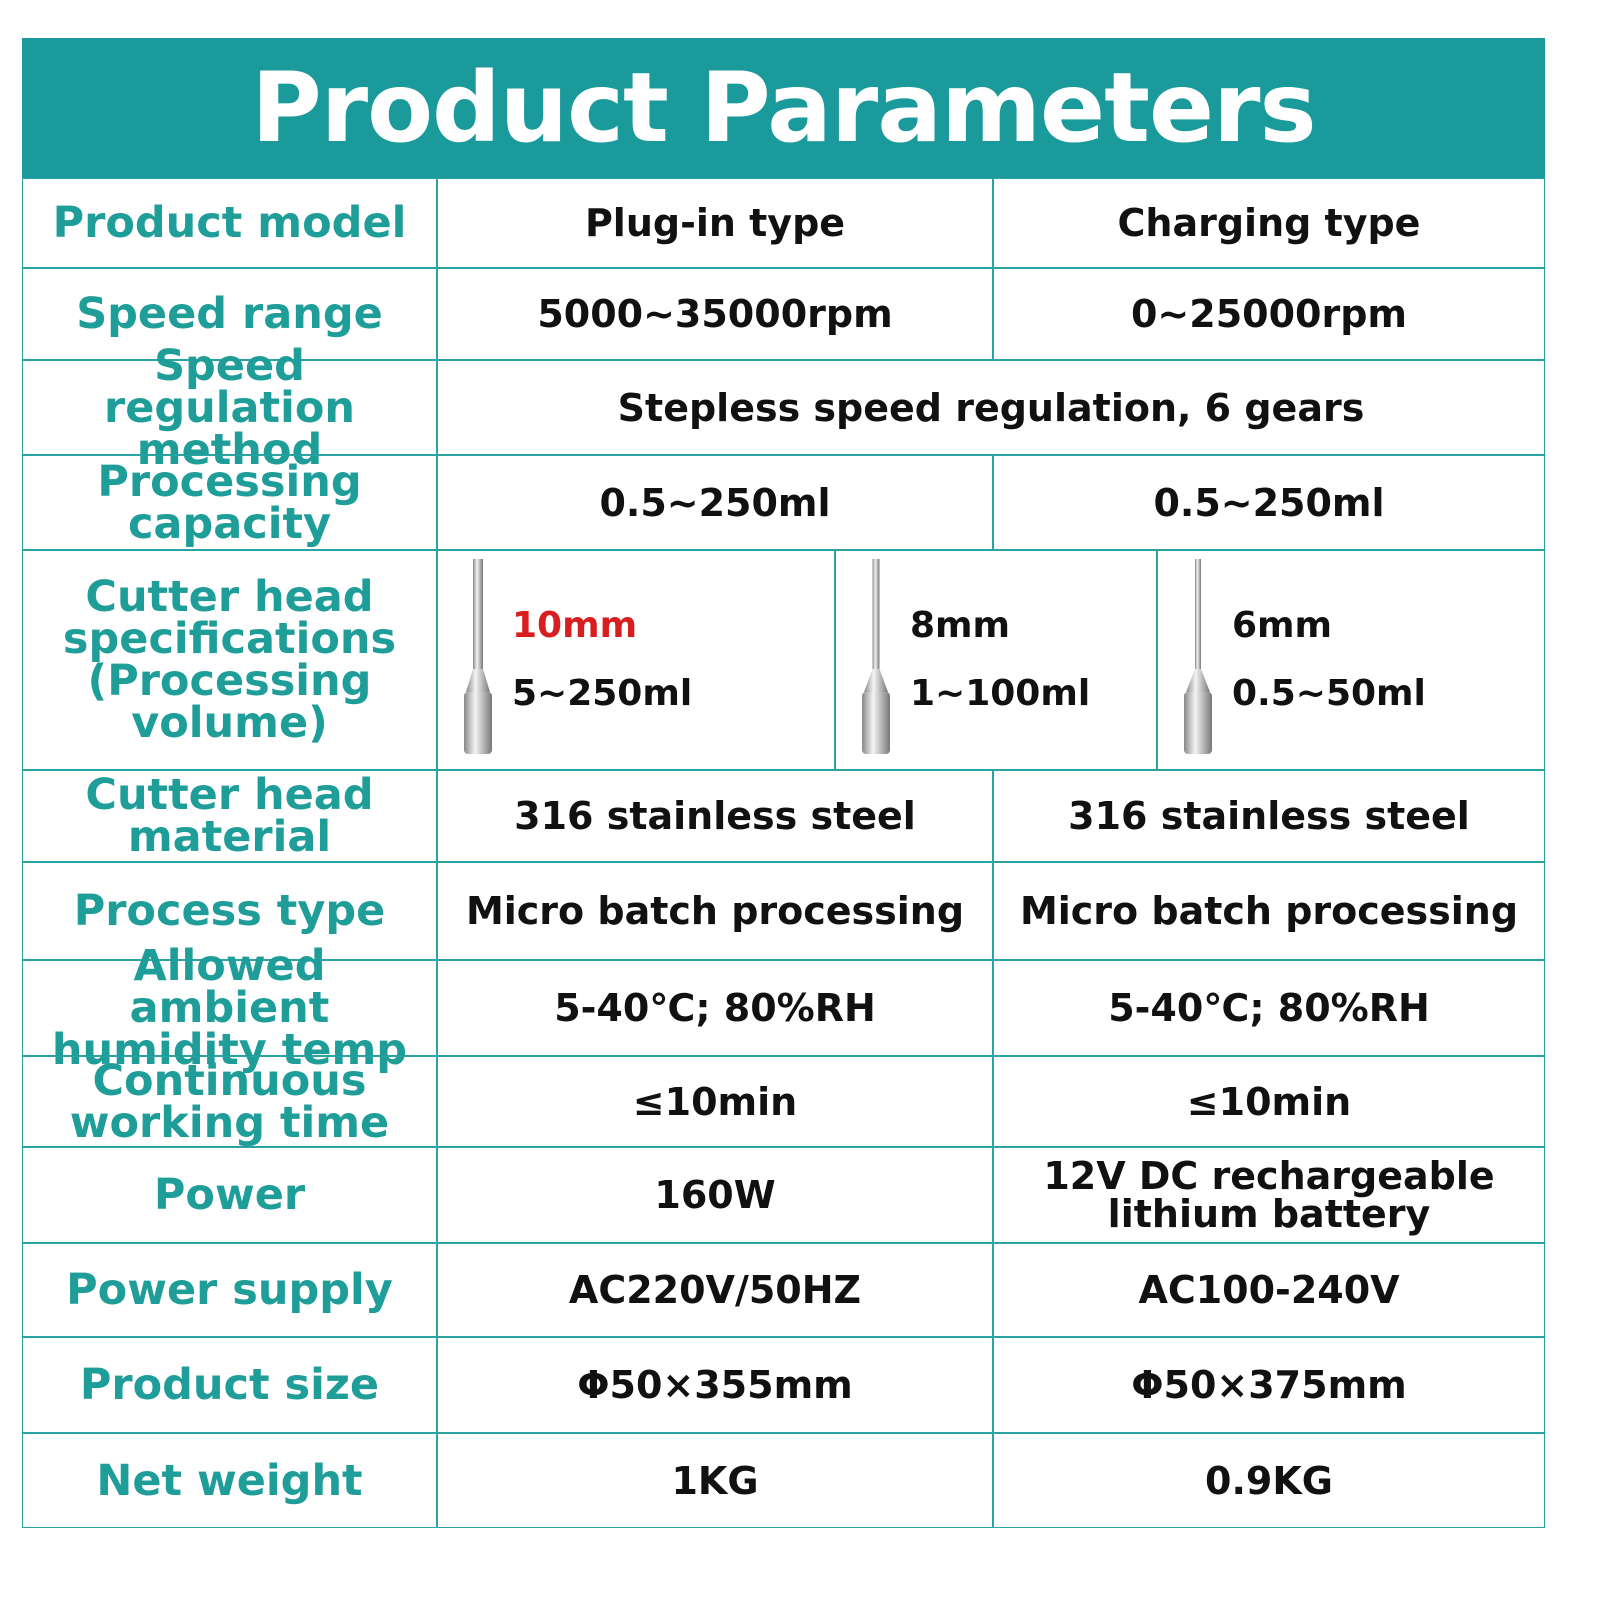  Describe the element at coordinates (715, 1195) in the screenshot. I see `row-value: 160W` at that location.